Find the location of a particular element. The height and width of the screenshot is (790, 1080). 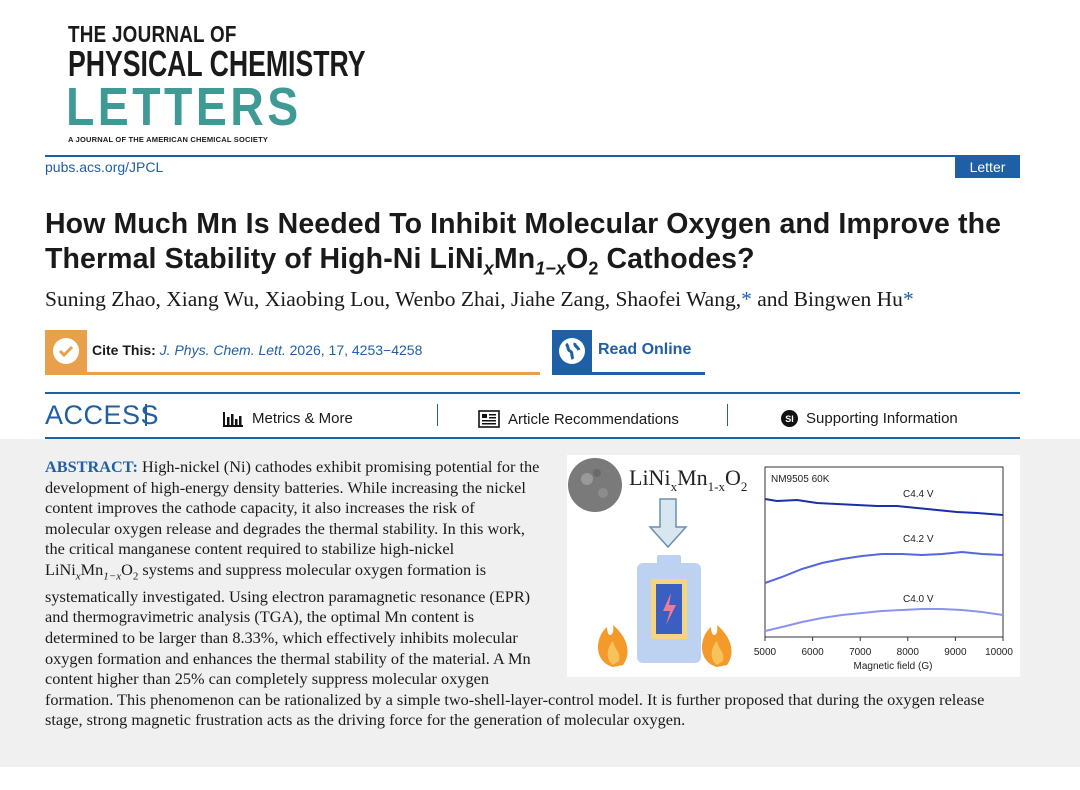

abstract-lead: ABSTRACT: is located at coordinates (91, 466).